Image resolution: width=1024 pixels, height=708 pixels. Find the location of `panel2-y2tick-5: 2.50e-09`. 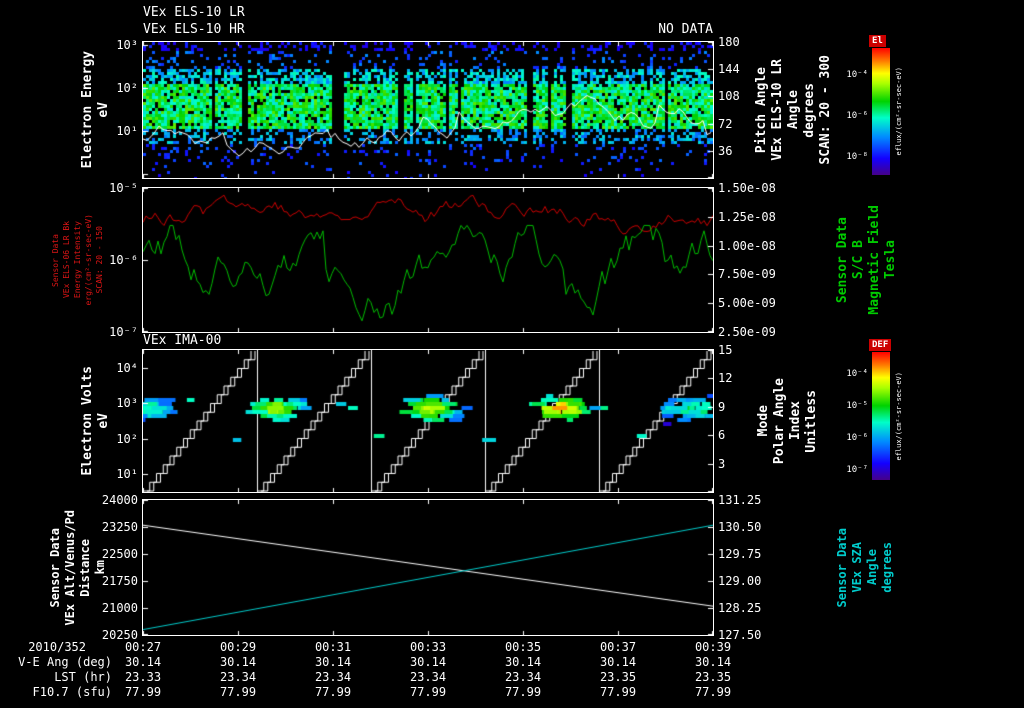

panel2-y2tick-5: 2.50e-09 is located at coordinates (747, 332).